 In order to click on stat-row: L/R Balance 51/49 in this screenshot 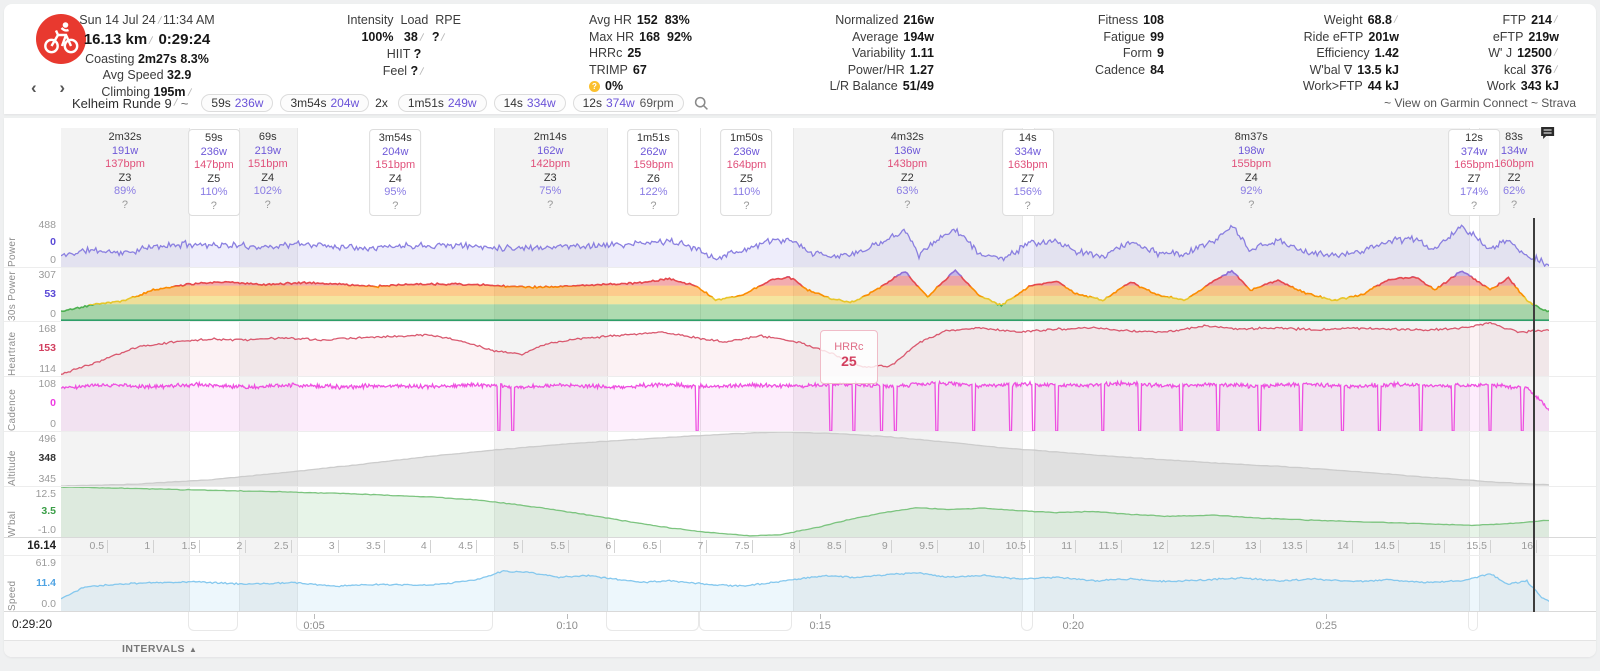, I will do `click(881, 86)`.